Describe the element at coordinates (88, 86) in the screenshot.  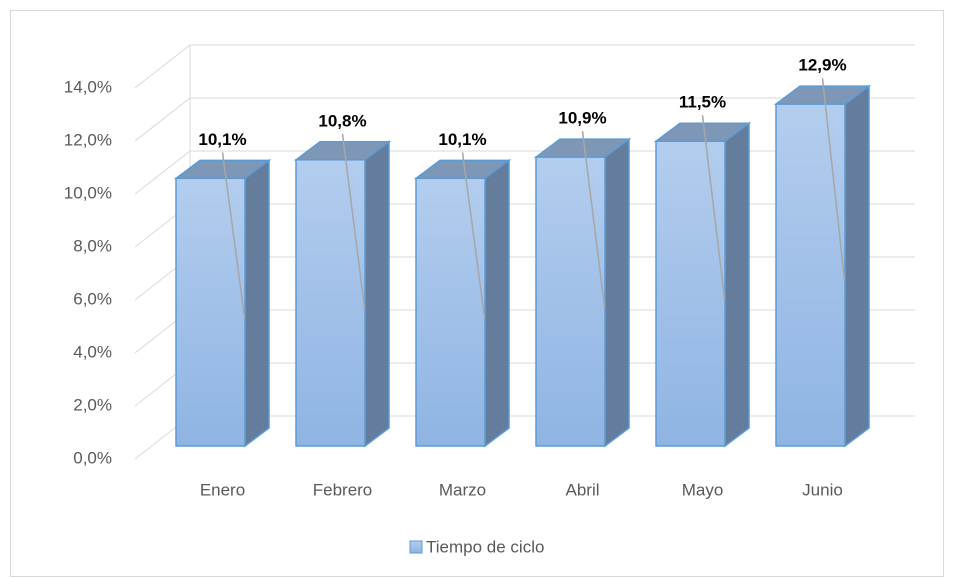
I see `y-tick-label: 14,0%` at that location.